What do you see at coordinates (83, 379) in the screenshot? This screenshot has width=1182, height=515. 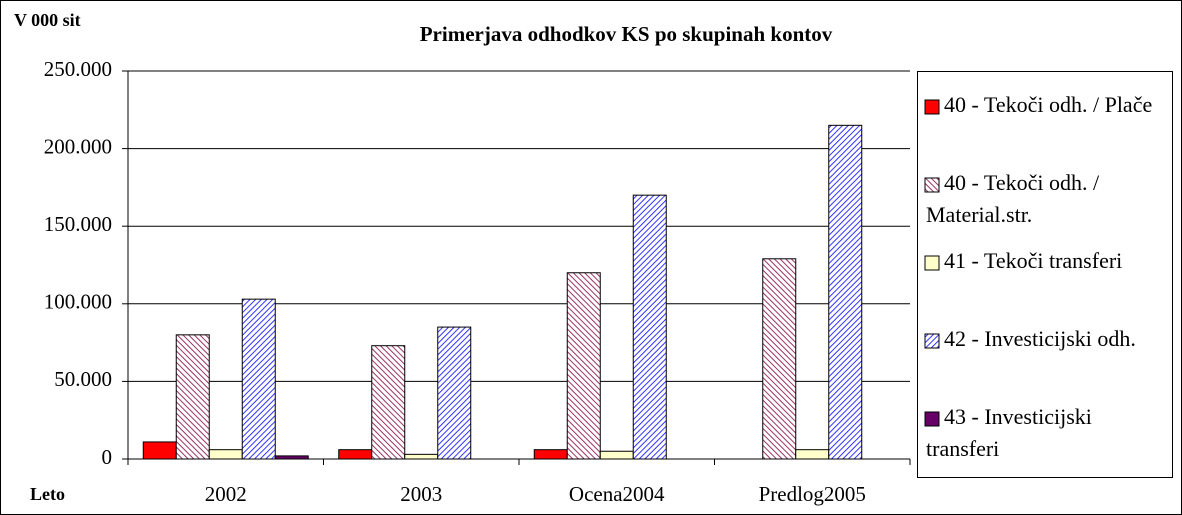 I see `y-tick-label: 50.000` at bounding box center [83, 379].